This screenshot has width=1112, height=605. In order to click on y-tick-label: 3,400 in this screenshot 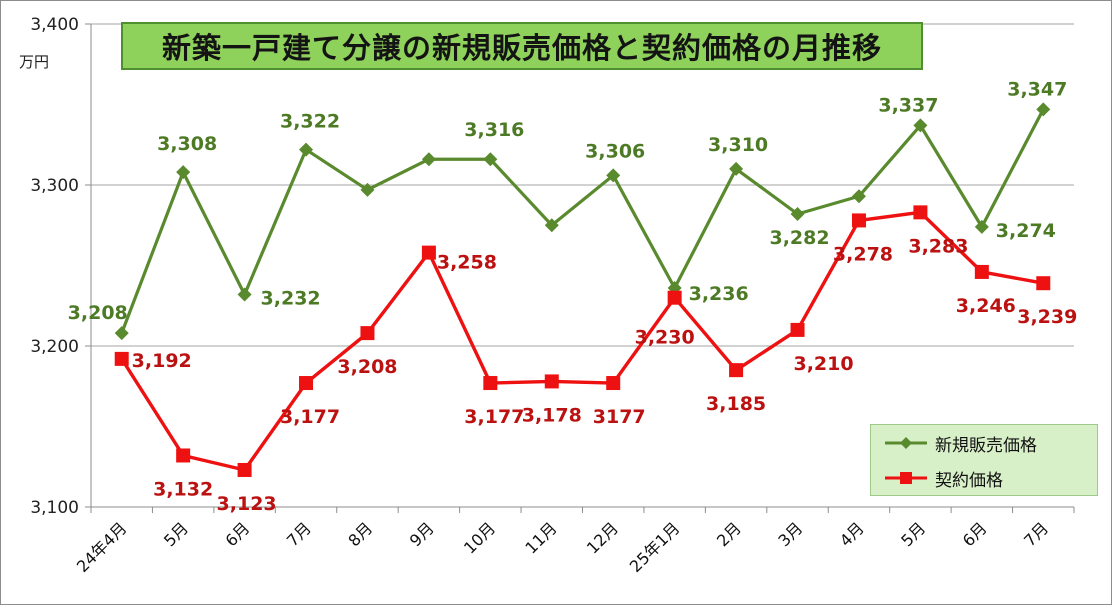, I will do `click(54, 25)`.